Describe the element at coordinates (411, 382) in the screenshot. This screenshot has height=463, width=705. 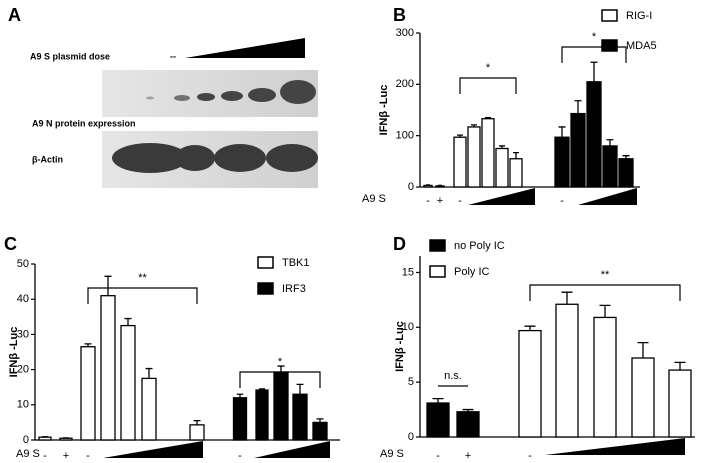
I see `y-tick-label: 5` at that location.